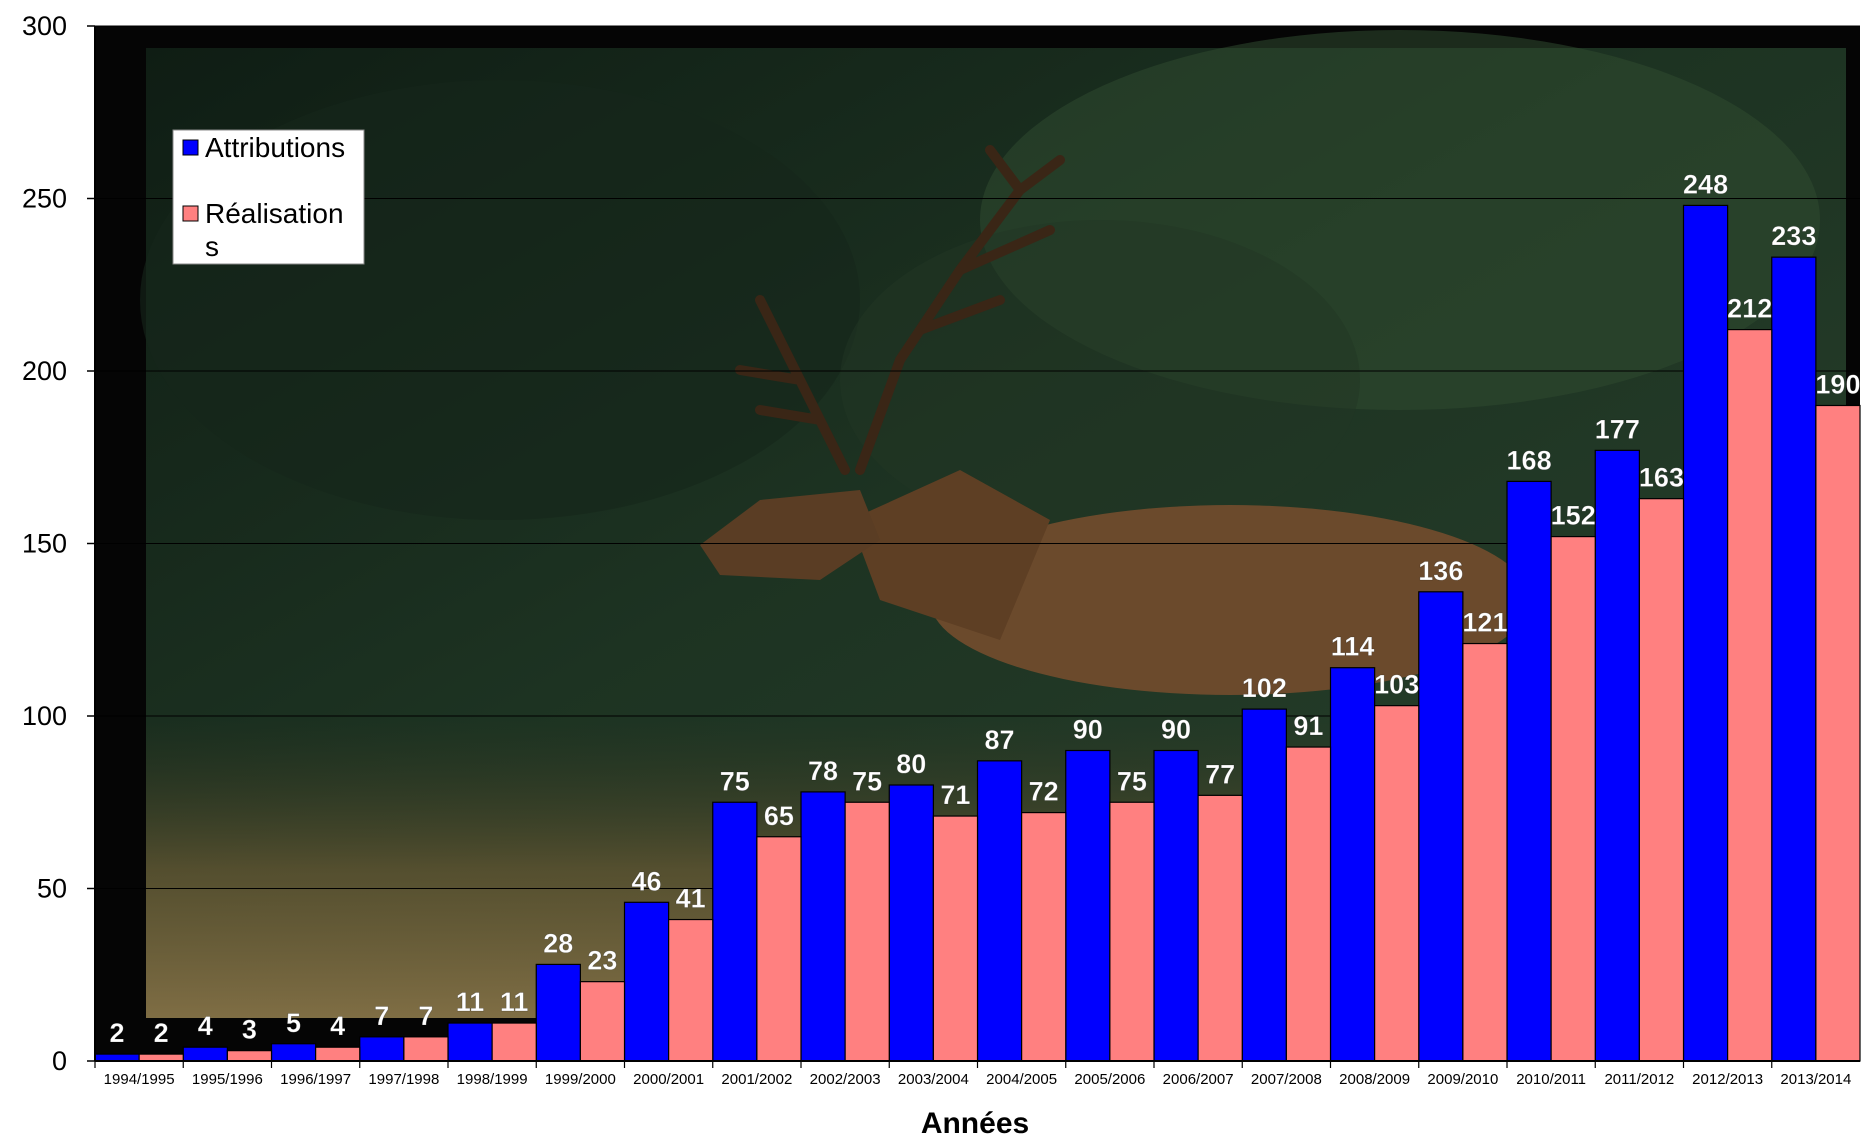 This screenshot has width=1865, height=1139. I want to click on data-label: 212, so click(1749, 309).